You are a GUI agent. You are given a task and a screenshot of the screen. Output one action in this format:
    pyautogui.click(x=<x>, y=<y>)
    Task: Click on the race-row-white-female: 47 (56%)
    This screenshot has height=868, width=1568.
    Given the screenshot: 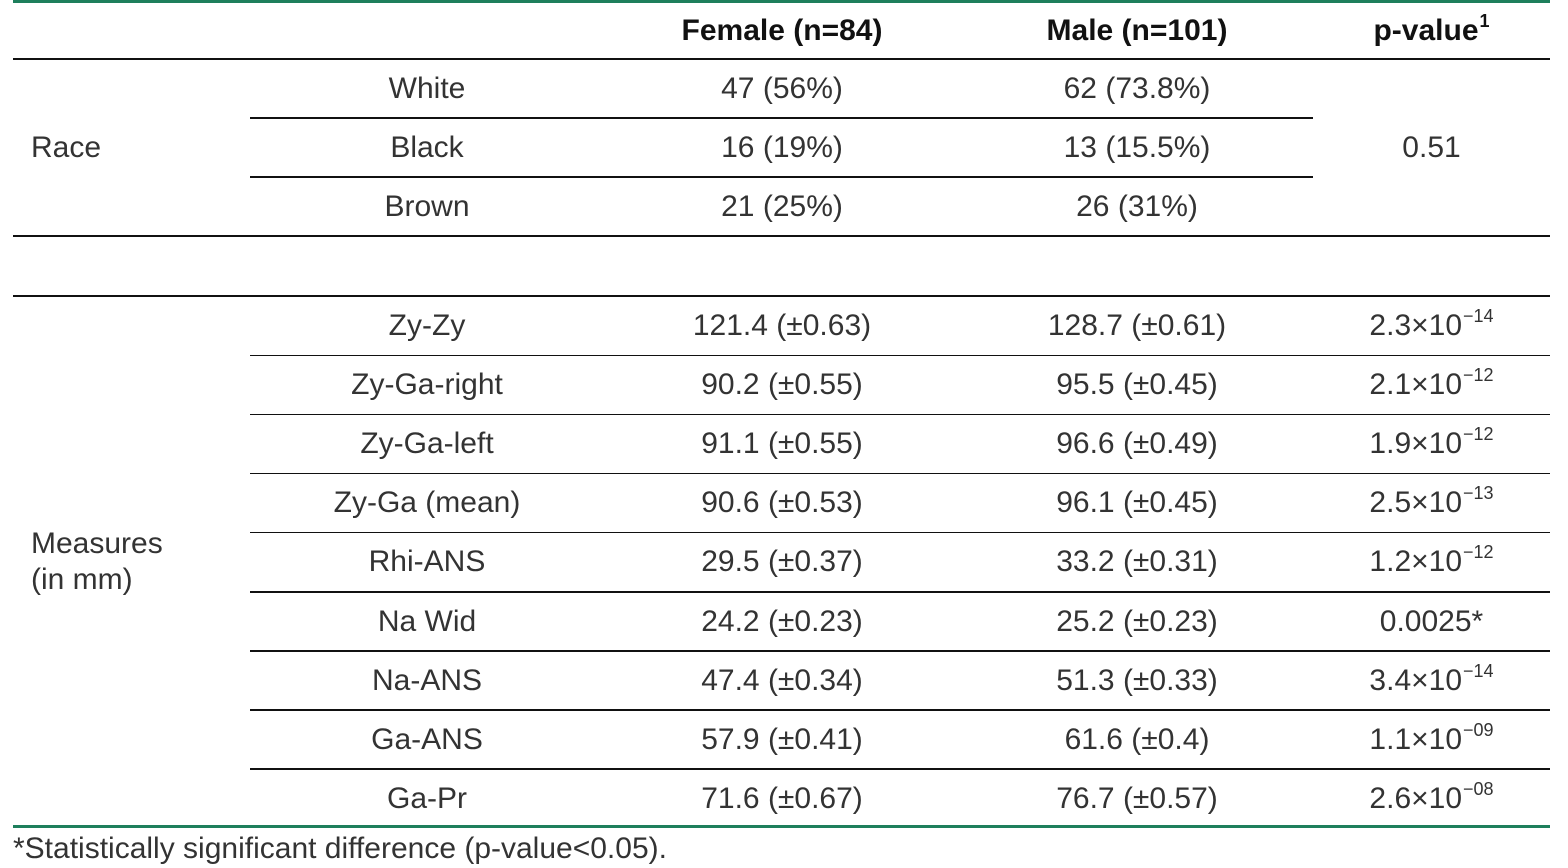 What is the action you would take?
    pyautogui.click(x=782, y=88)
    